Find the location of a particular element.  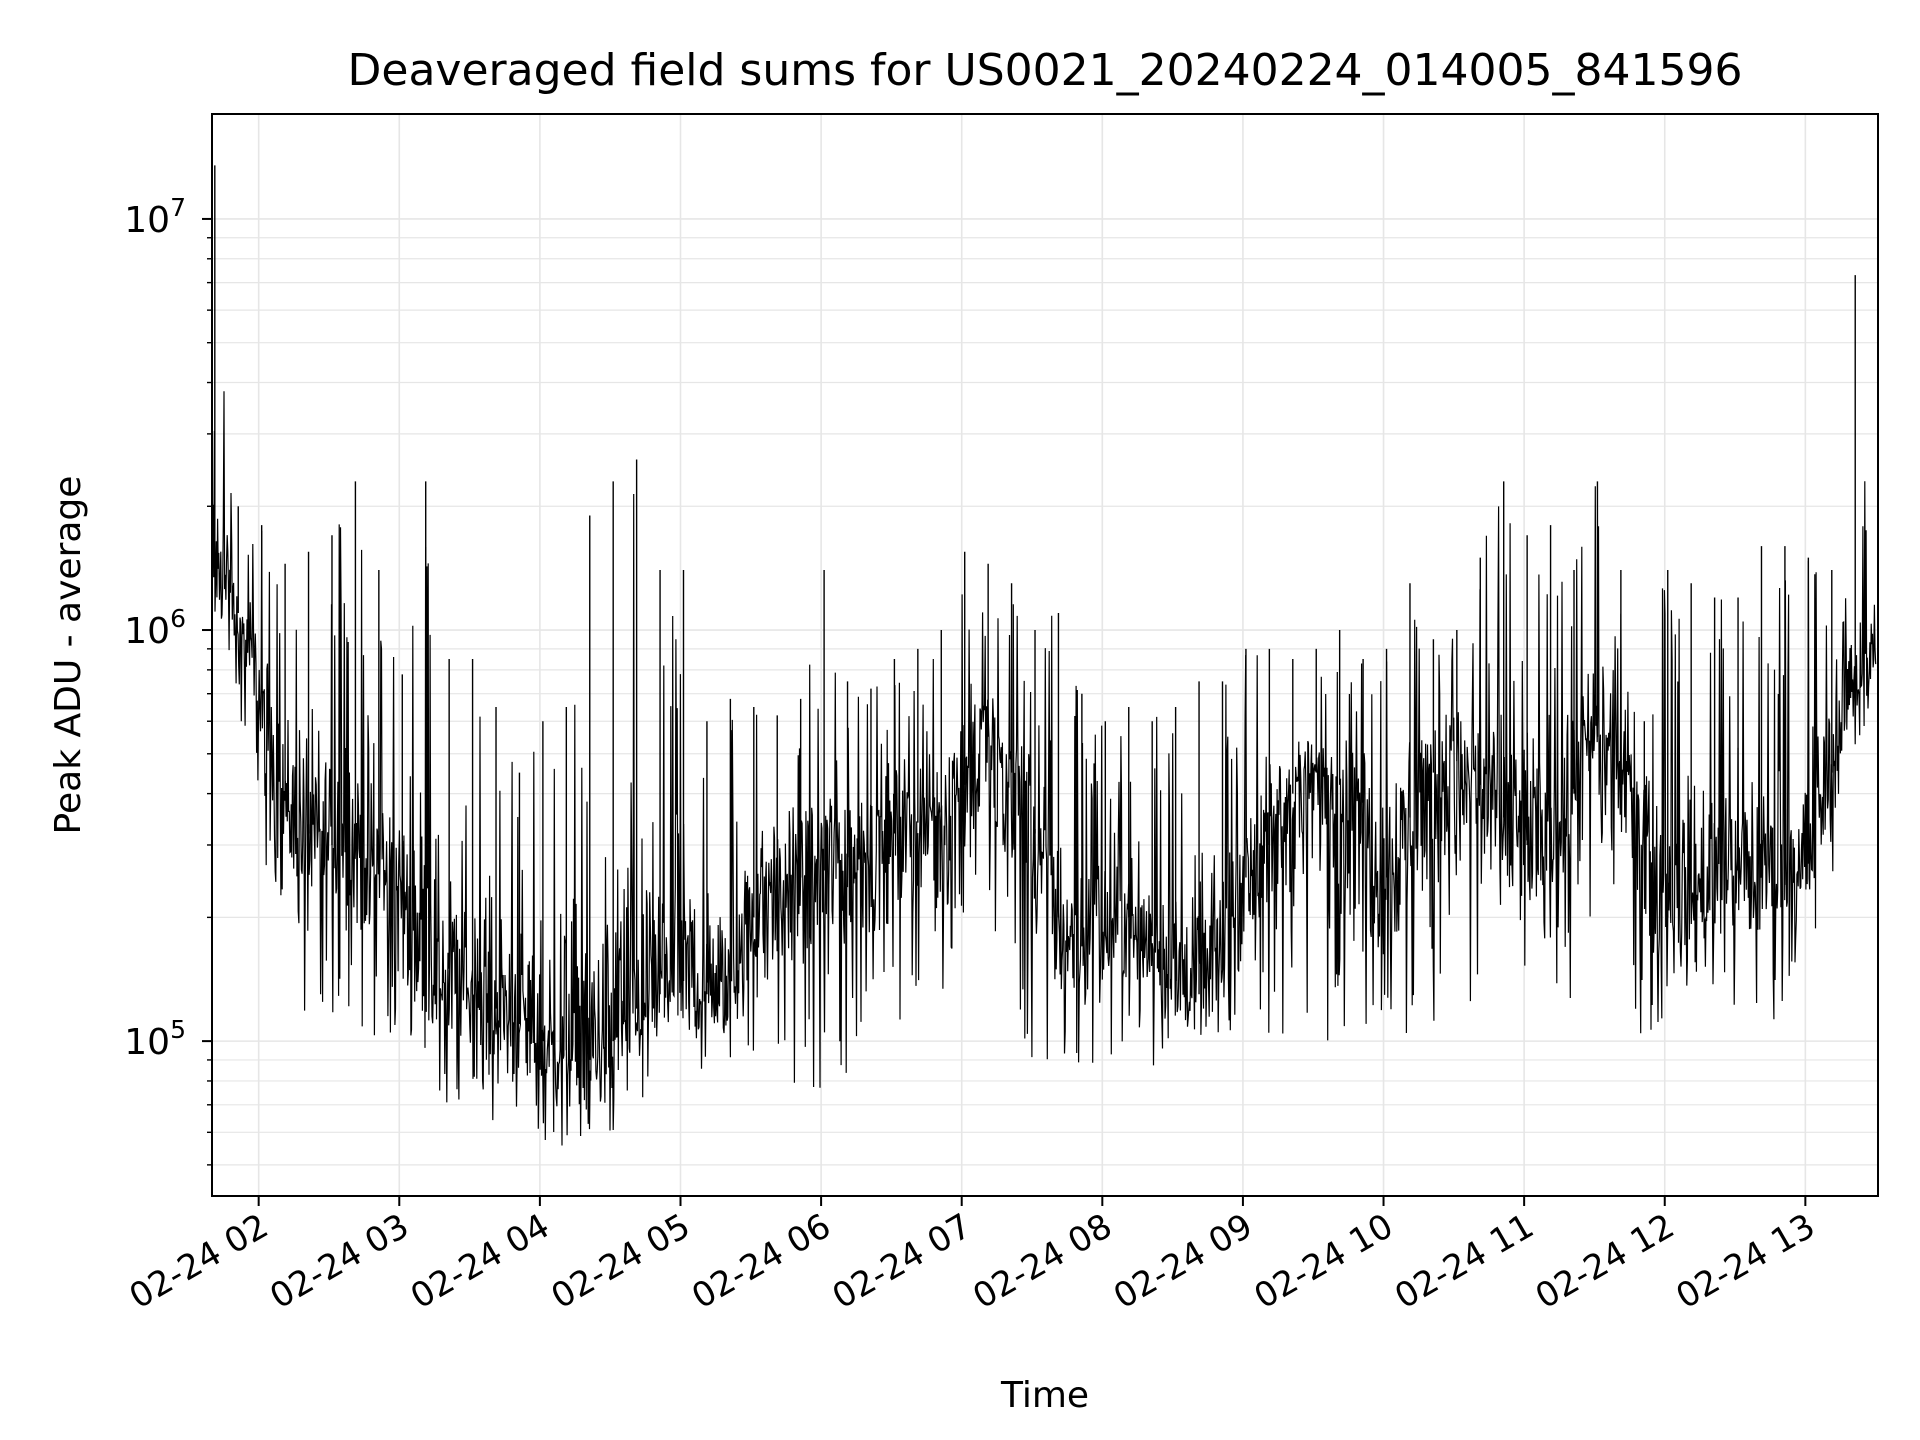

y-tick-label: 10⁶ is located at coordinates (155, 628).